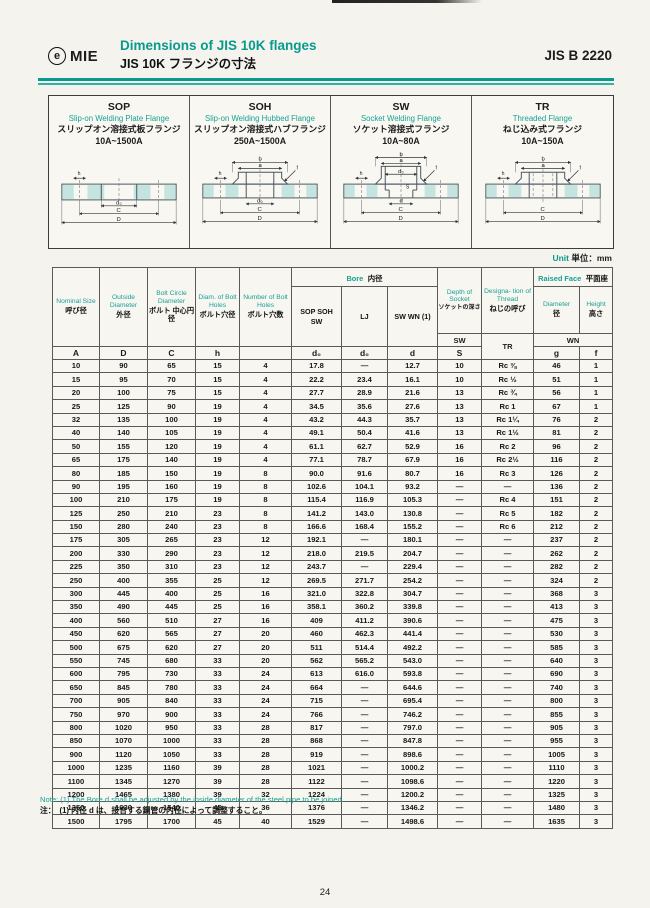  What do you see at coordinates (76, 353) in the screenshot?
I see `letter-A: A` at bounding box center [76, 353].